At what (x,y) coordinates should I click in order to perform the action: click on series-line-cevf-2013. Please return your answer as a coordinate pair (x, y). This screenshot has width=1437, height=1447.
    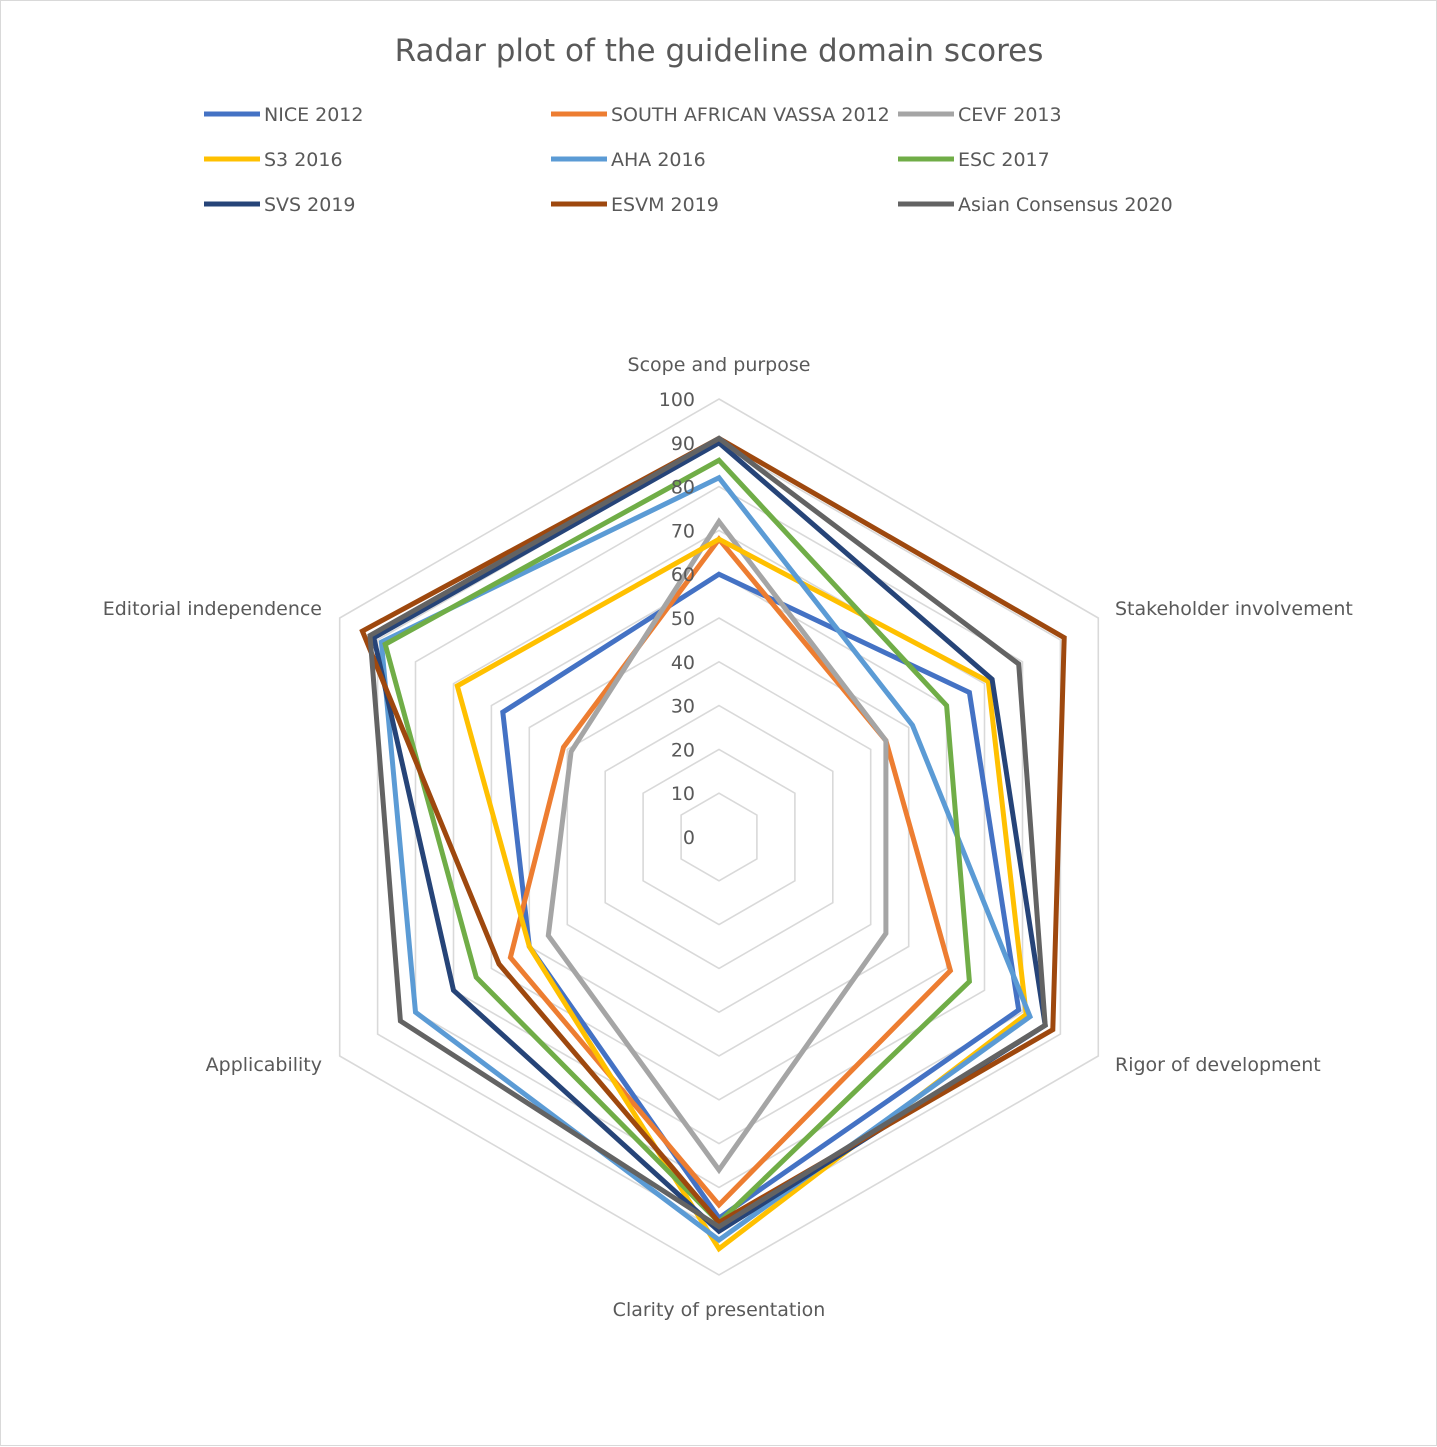
    Looking at the image, I should click on (717, 846).